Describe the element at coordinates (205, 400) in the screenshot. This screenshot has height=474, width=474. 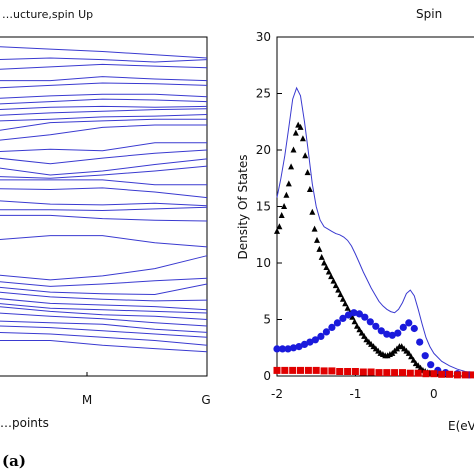
I see `band-x-tick-label-g: G` at that location.